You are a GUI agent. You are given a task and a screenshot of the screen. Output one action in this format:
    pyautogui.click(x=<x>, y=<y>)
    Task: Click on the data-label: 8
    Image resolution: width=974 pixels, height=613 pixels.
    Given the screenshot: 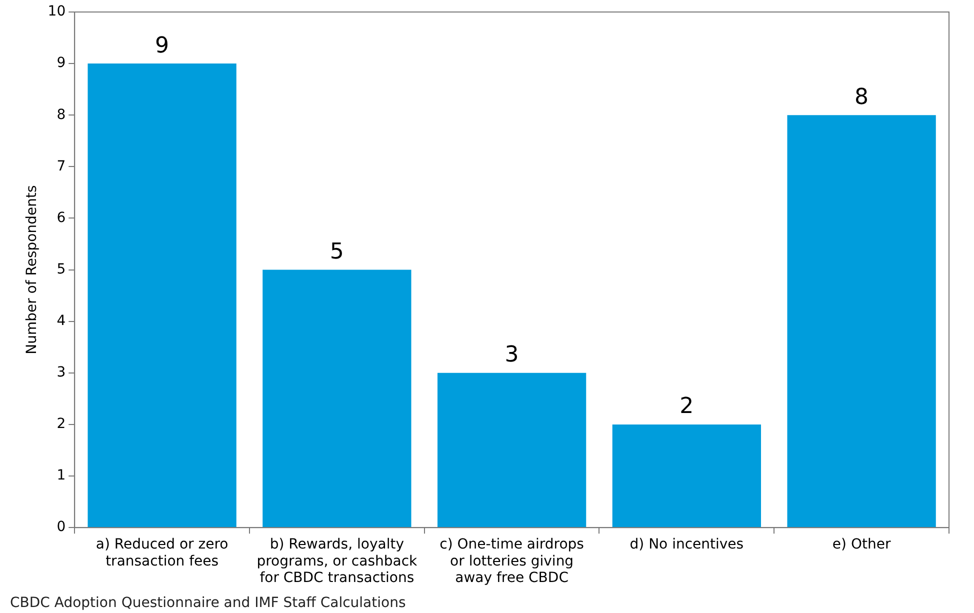 What is the action you would take?
    pyautogui.click(x=861, y=97)
    